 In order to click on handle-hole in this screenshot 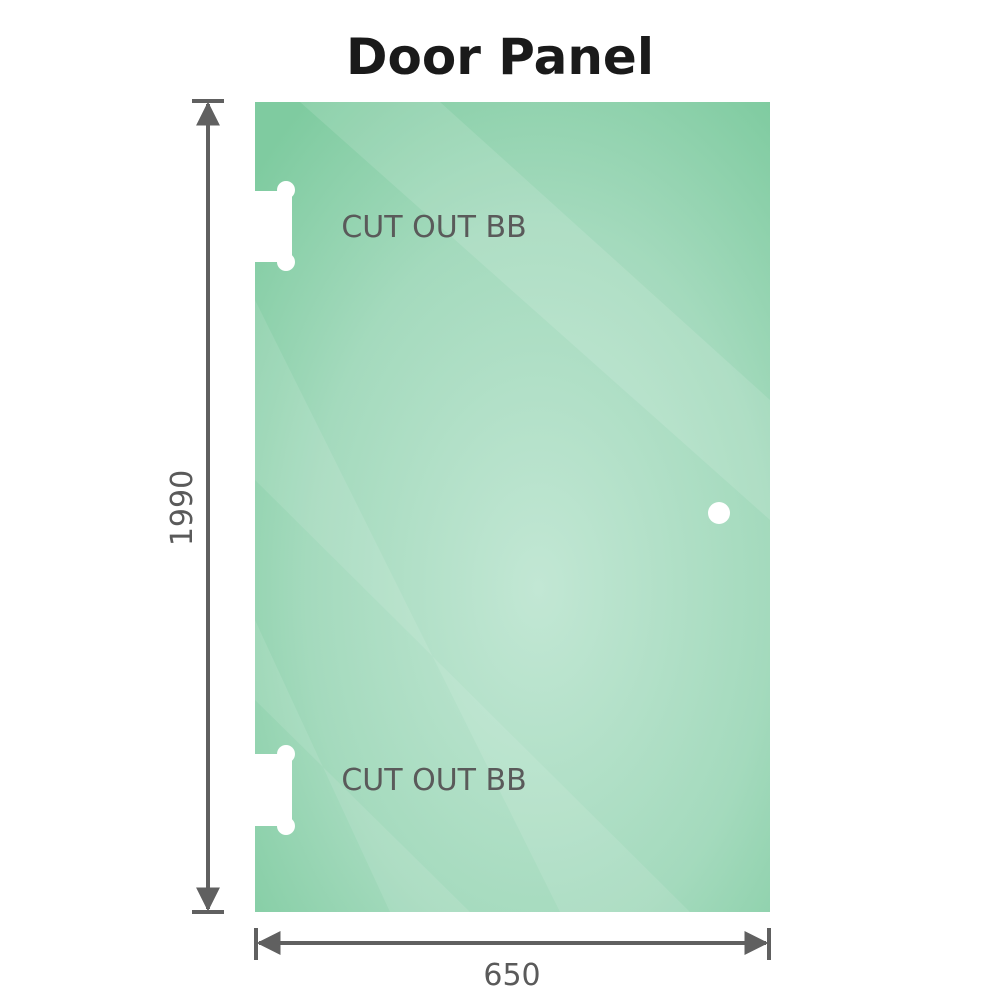, I will do `click(719, 513)`.